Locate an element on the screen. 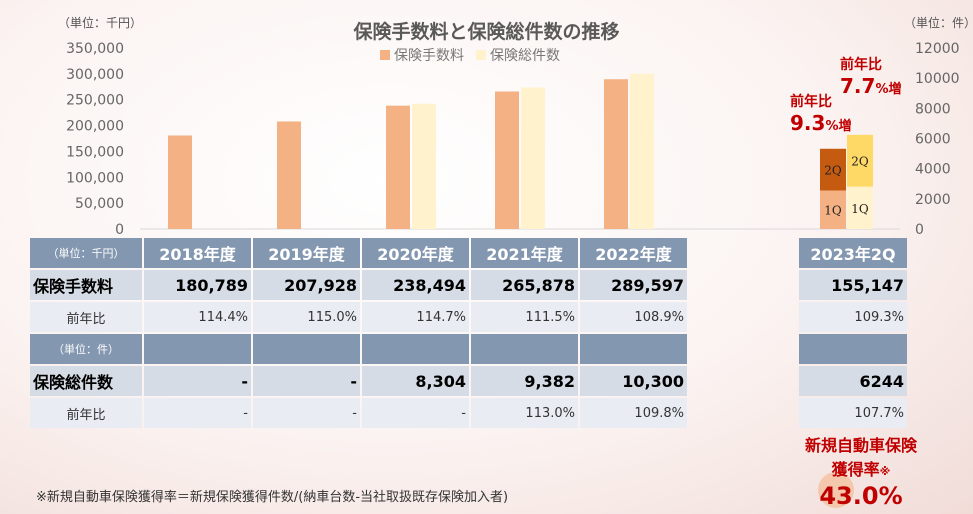  left-tick-label: 50,000 is located at coordinates (99, 204).